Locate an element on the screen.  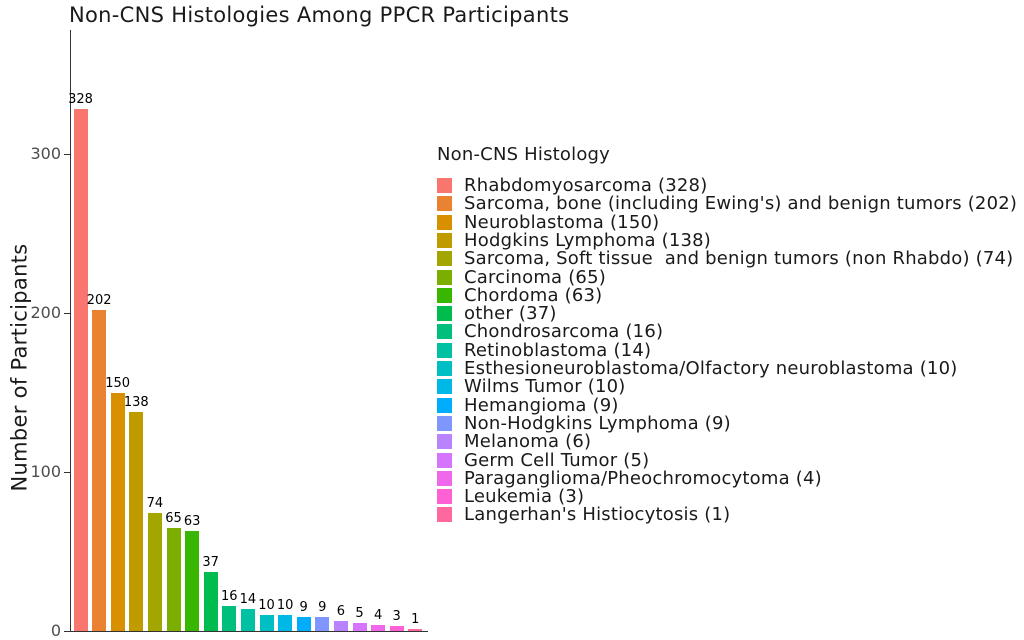
legend-label-non-hodgkins-lymphoma: Non-Hodgkins Lymphoma (9) is located at coordinates (597, 423).